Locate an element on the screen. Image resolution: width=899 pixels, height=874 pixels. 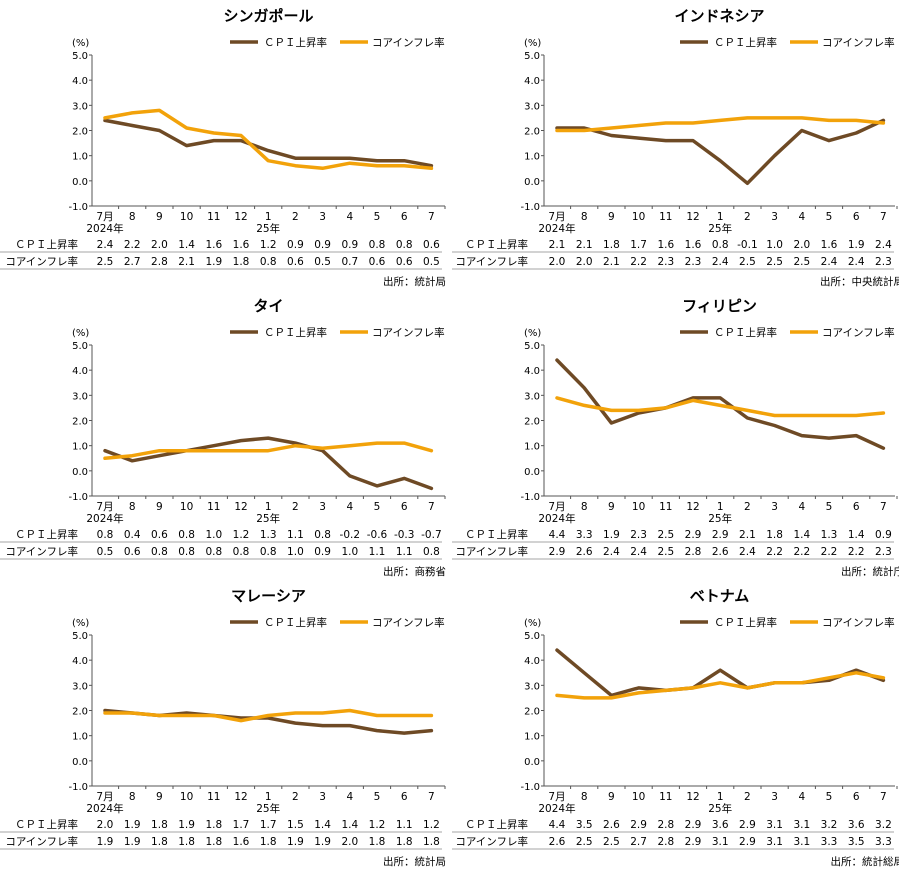
table-cell: 0.4 is located at coordinates (132, 535).